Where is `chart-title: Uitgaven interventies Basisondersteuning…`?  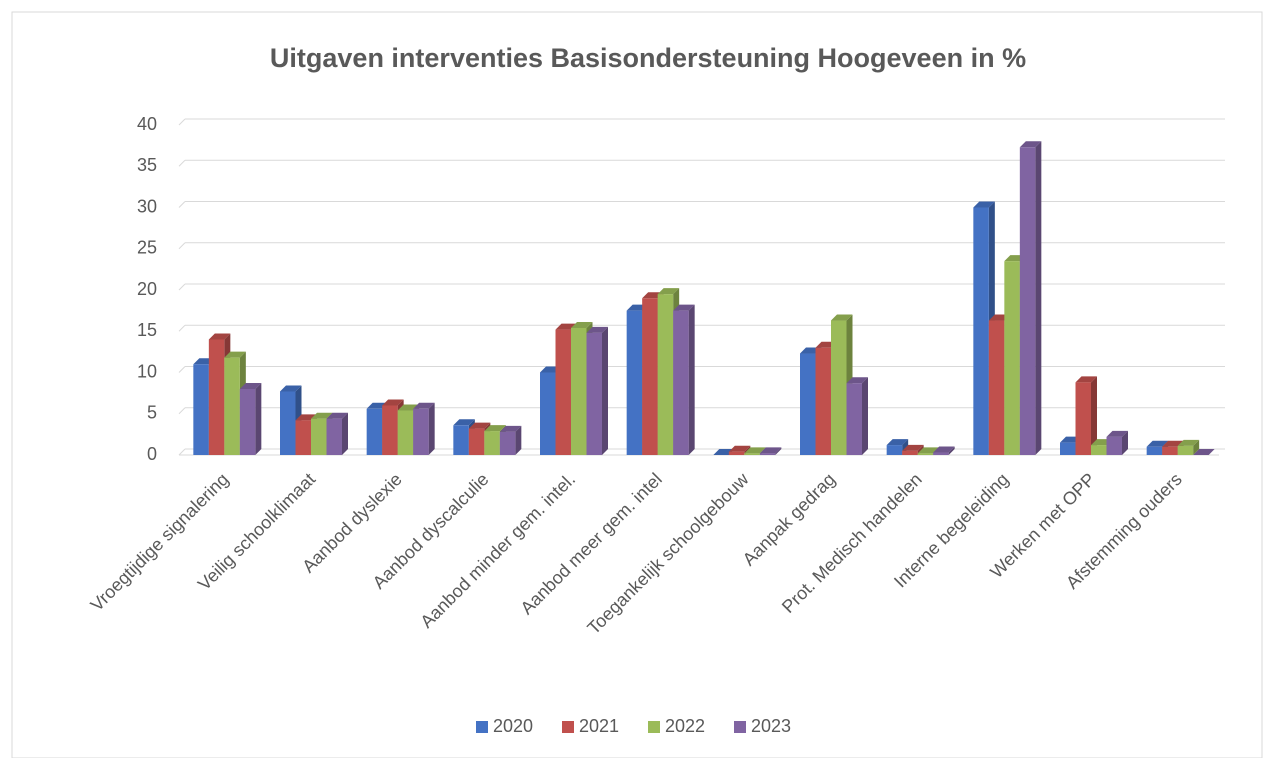 chart-title: Uitgaven interventies Basisondersteuning… is located at coordinates (648, 58).